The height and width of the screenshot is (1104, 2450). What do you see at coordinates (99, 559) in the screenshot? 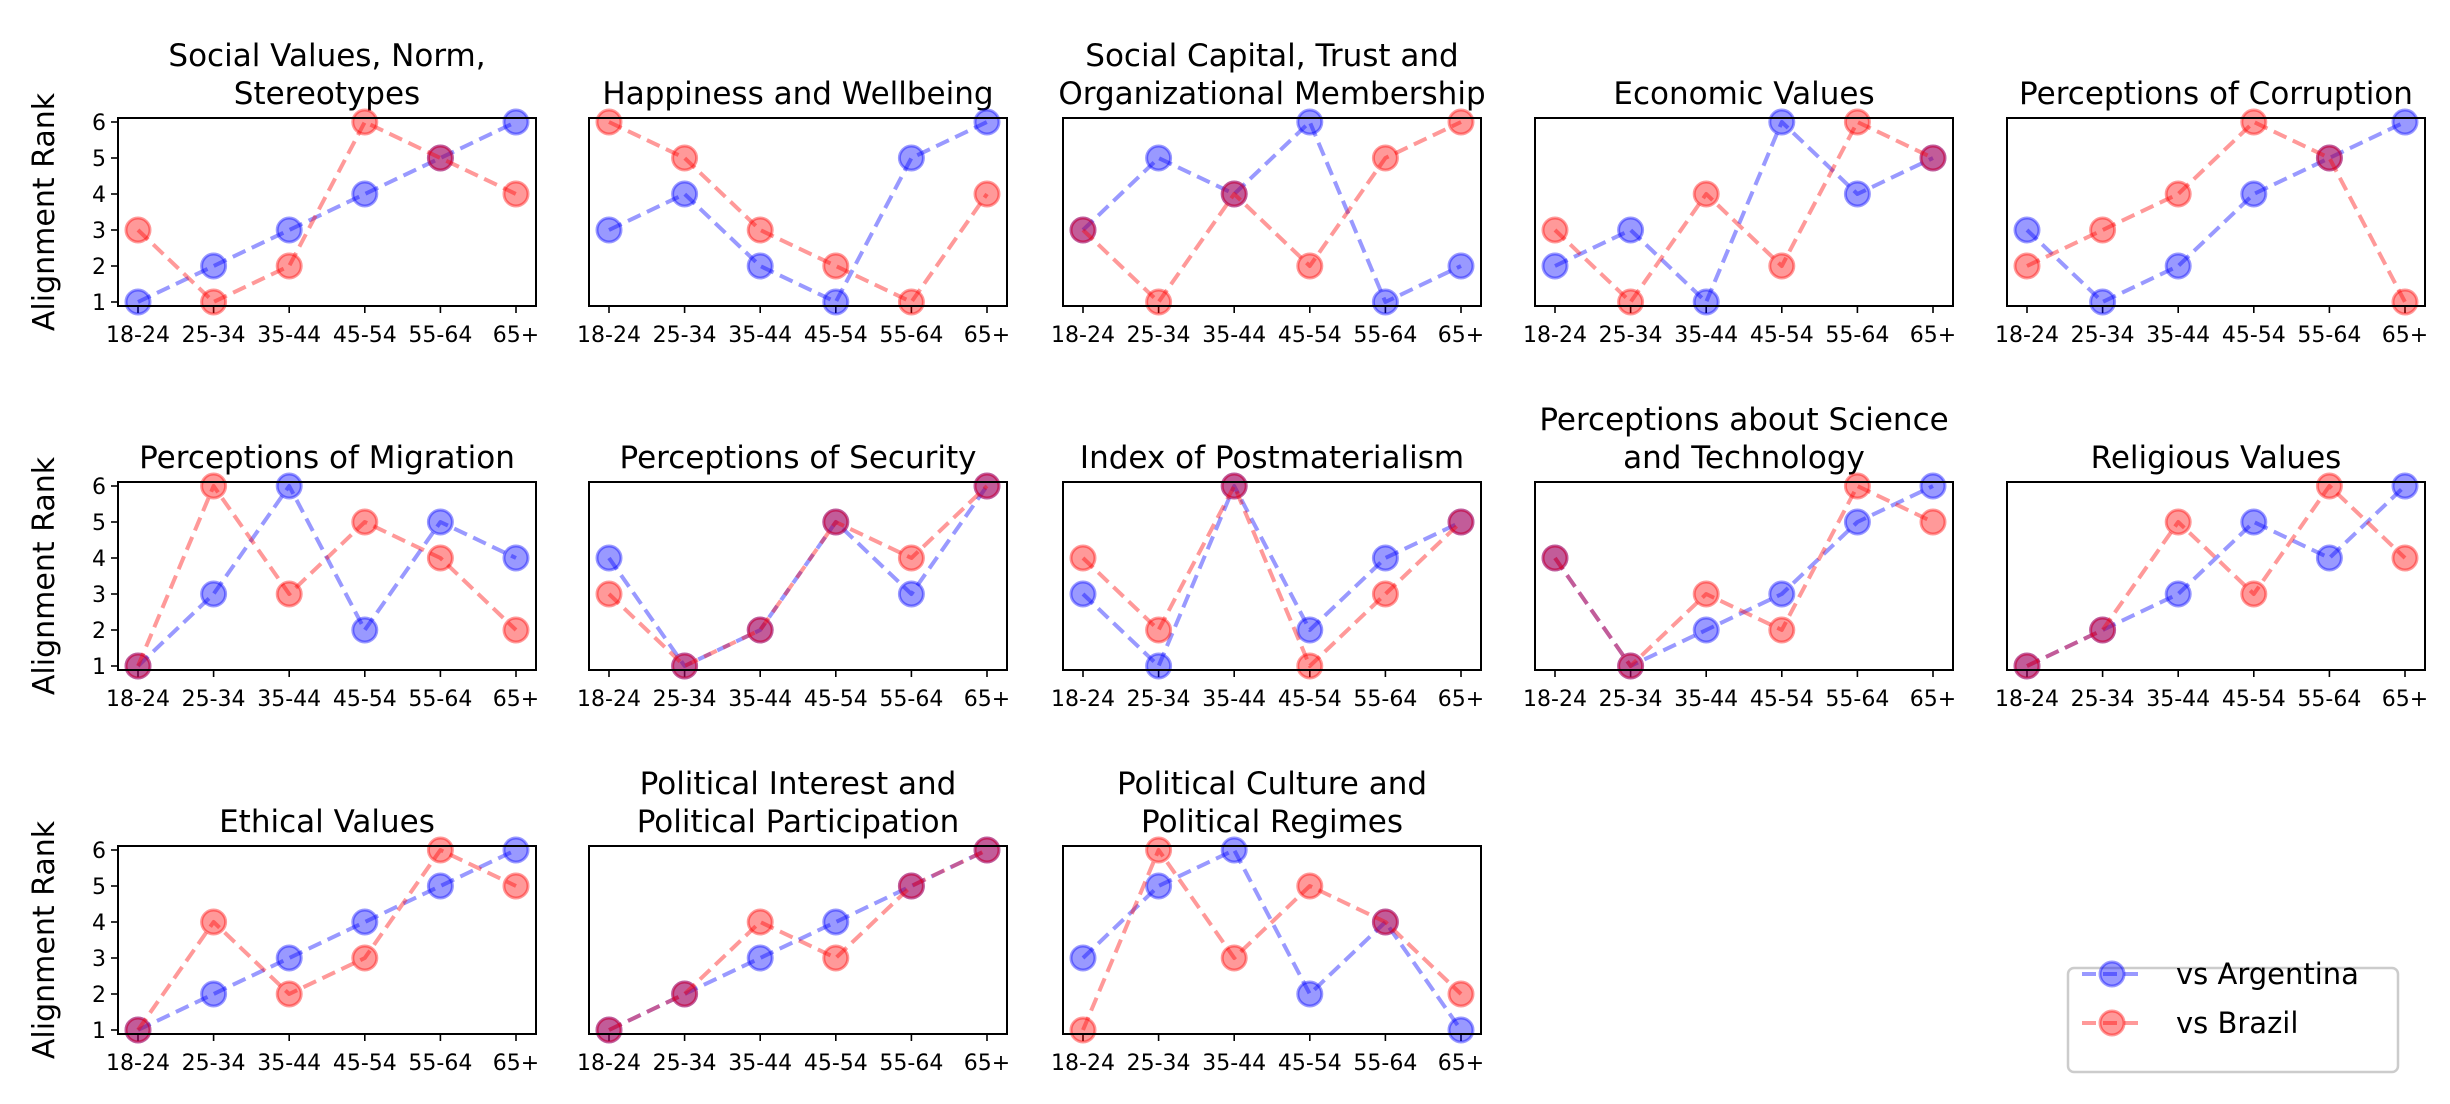
I see `y-tick-label: 4` at bounding box center [99, 559].